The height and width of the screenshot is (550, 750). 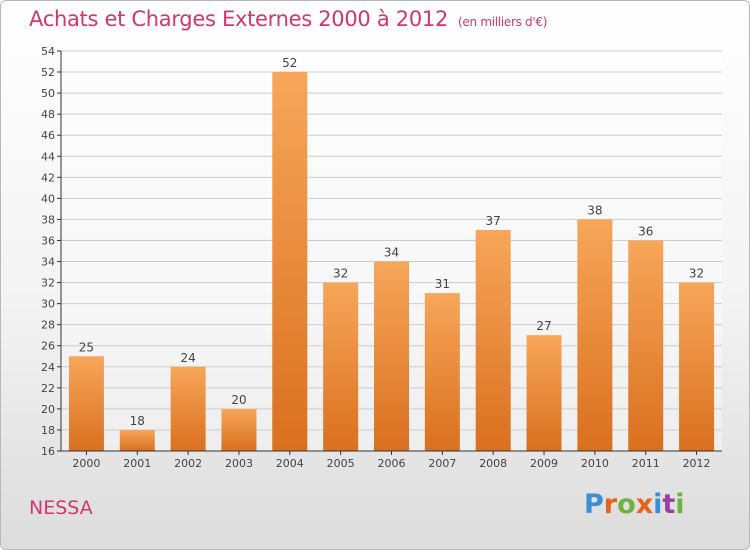 I want to click on y-tick-label: 40, so click(x=48, y=198).